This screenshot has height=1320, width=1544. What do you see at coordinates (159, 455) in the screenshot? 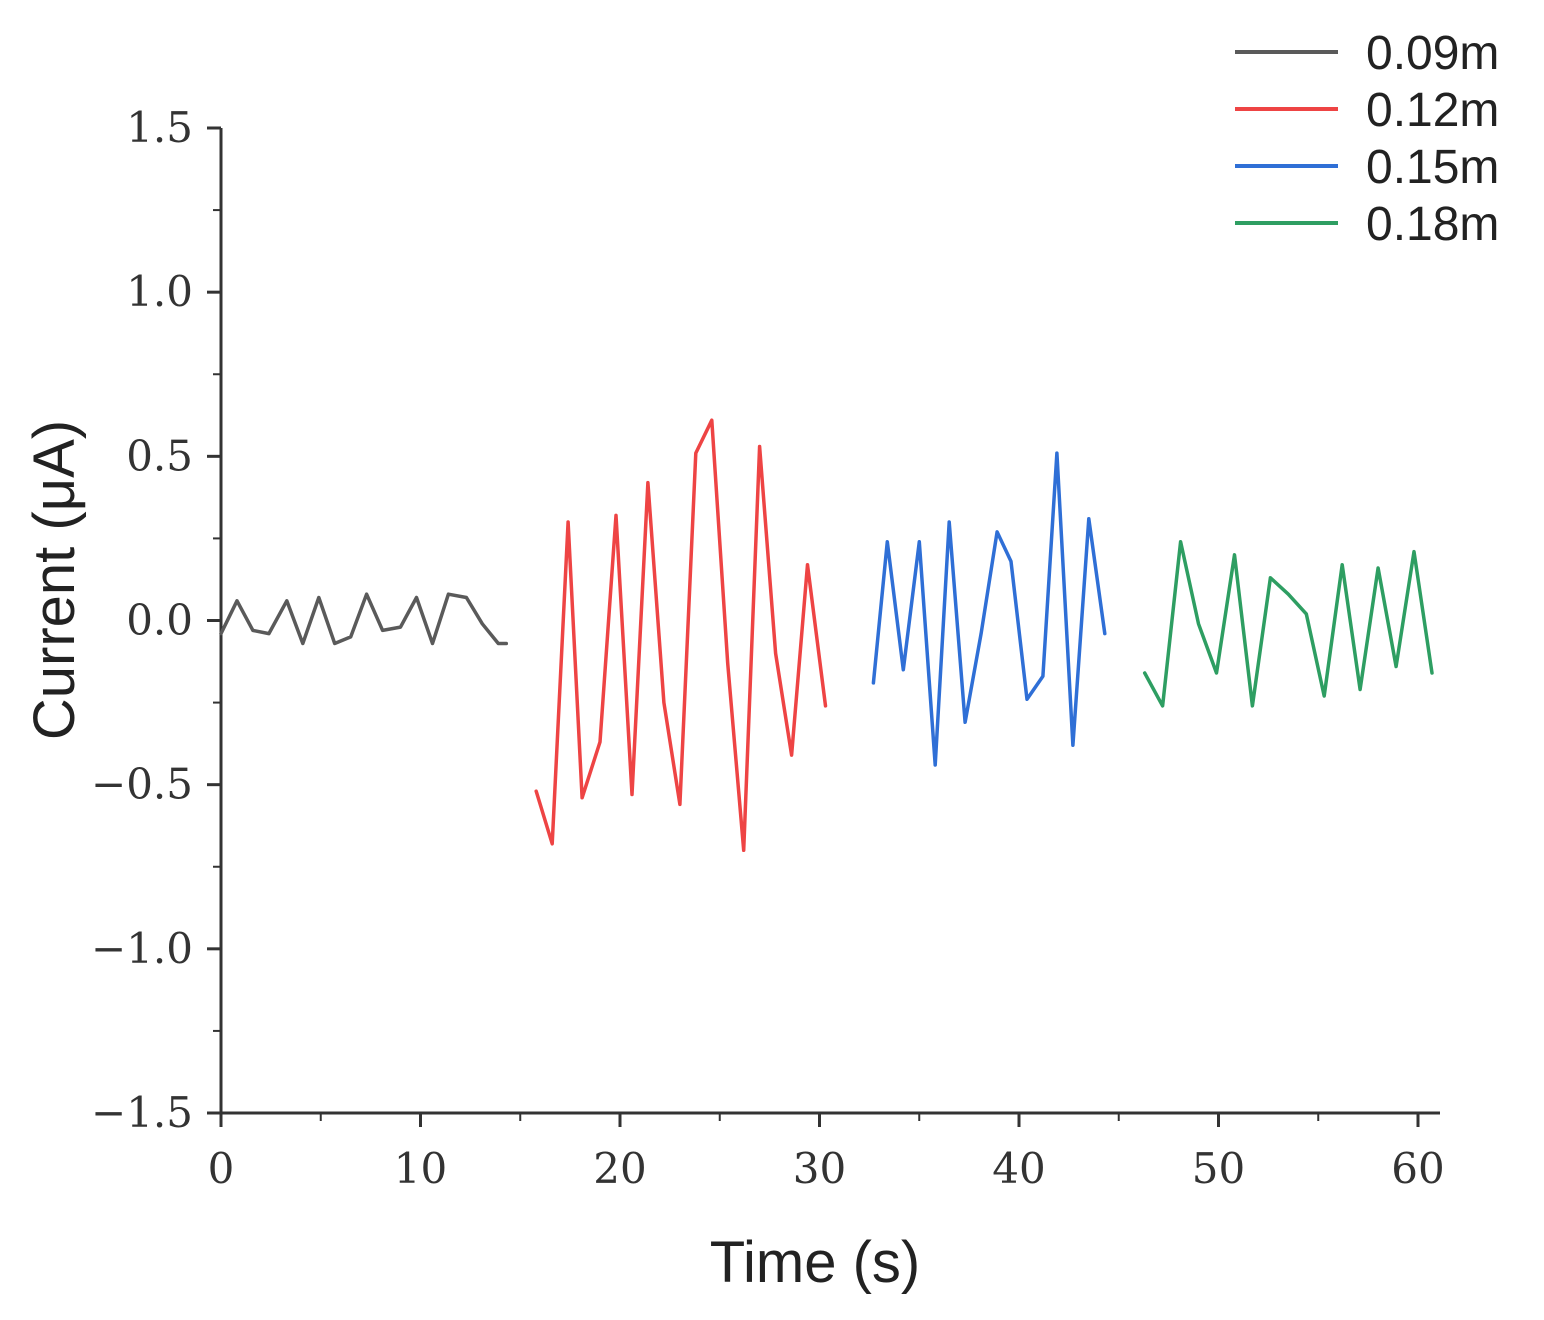
I see `y-tick-label: 0.5` at bounding box center [159, 455].